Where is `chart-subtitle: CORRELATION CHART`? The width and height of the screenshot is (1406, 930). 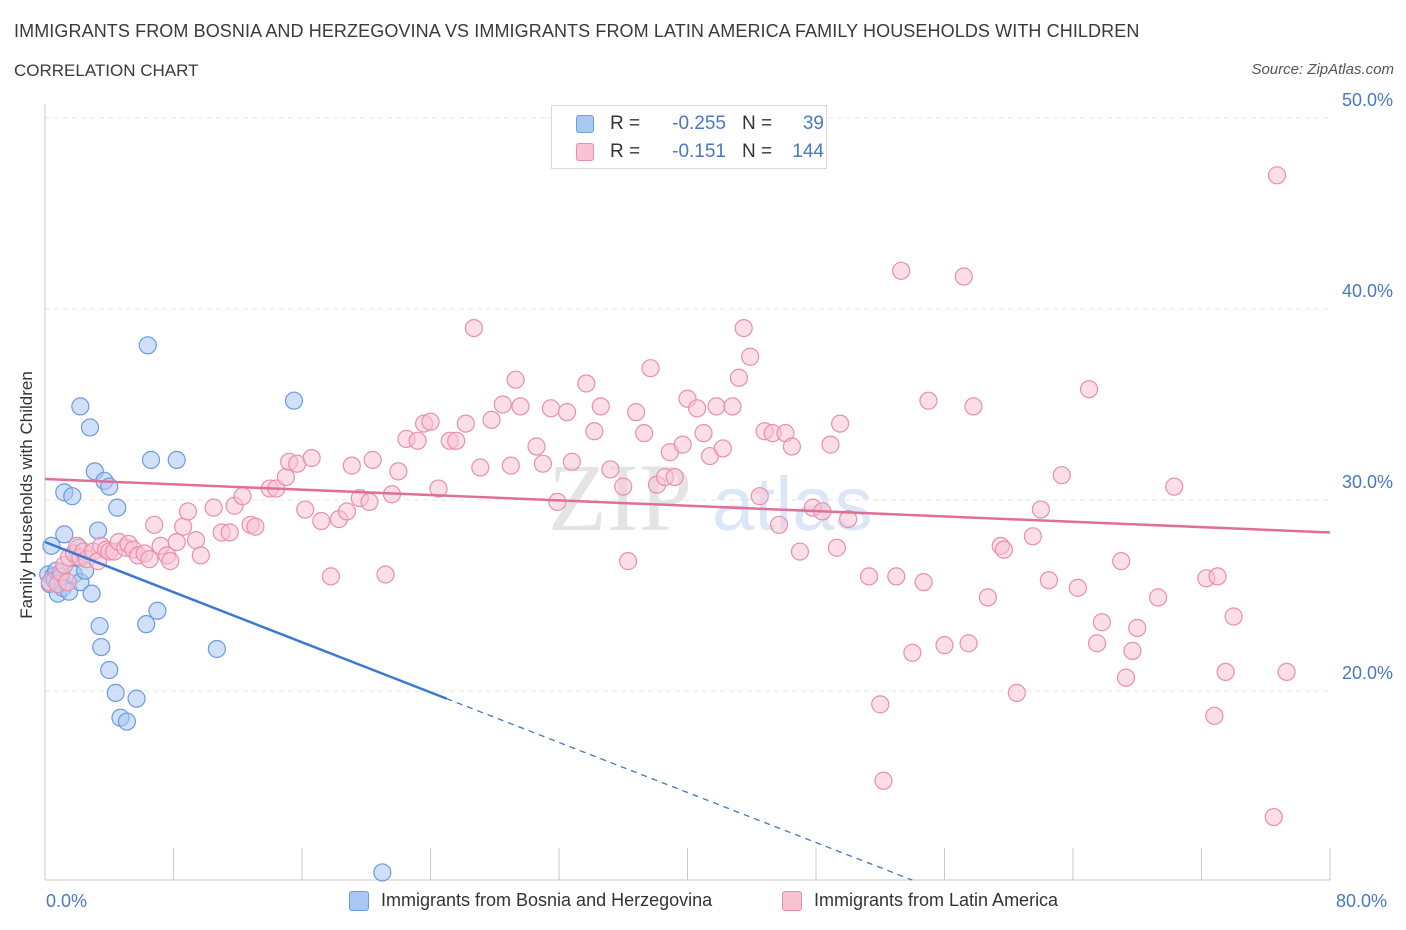 chart-subtitle: CORRELATION CHART is located at coordinates (106, 70).